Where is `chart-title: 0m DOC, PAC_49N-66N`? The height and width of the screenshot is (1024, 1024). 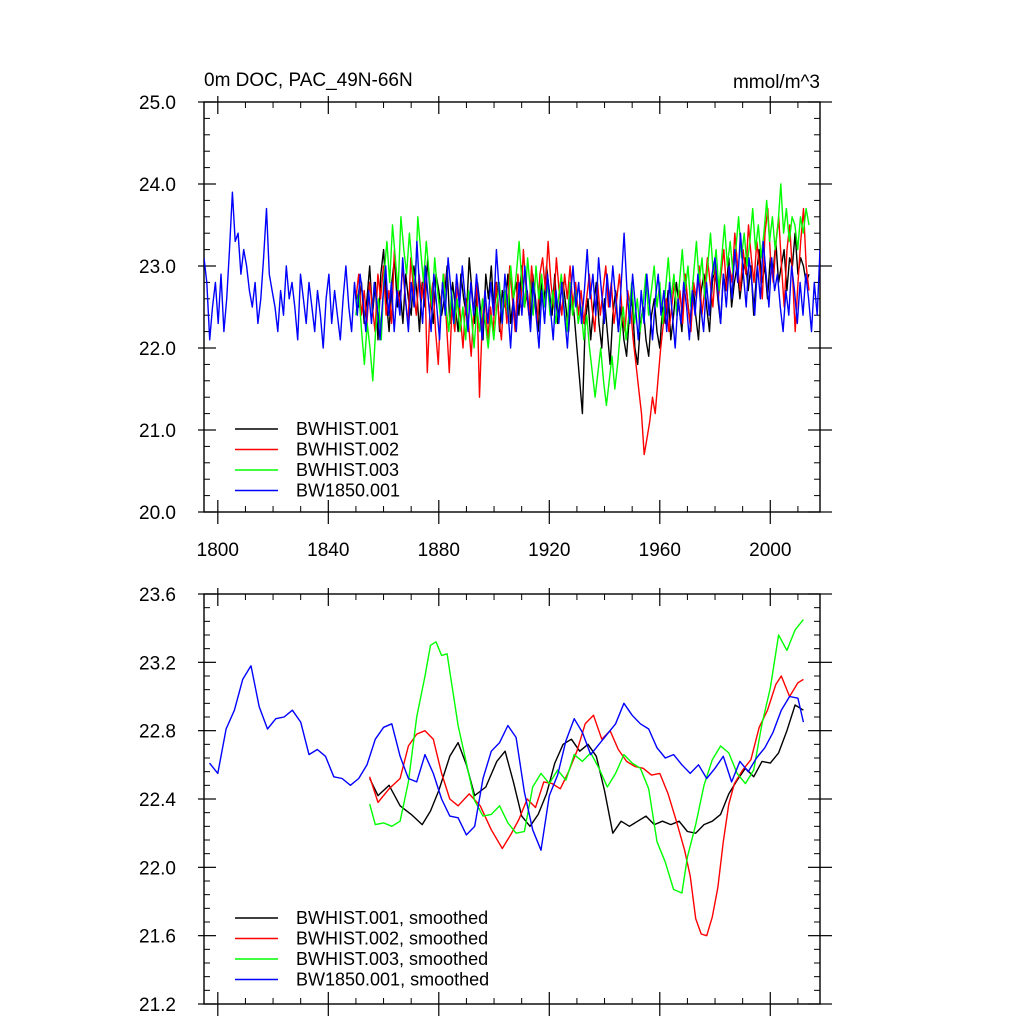
chart-title: 0m DOC, PAC_49N-66N is located at coordinates (308, 80).